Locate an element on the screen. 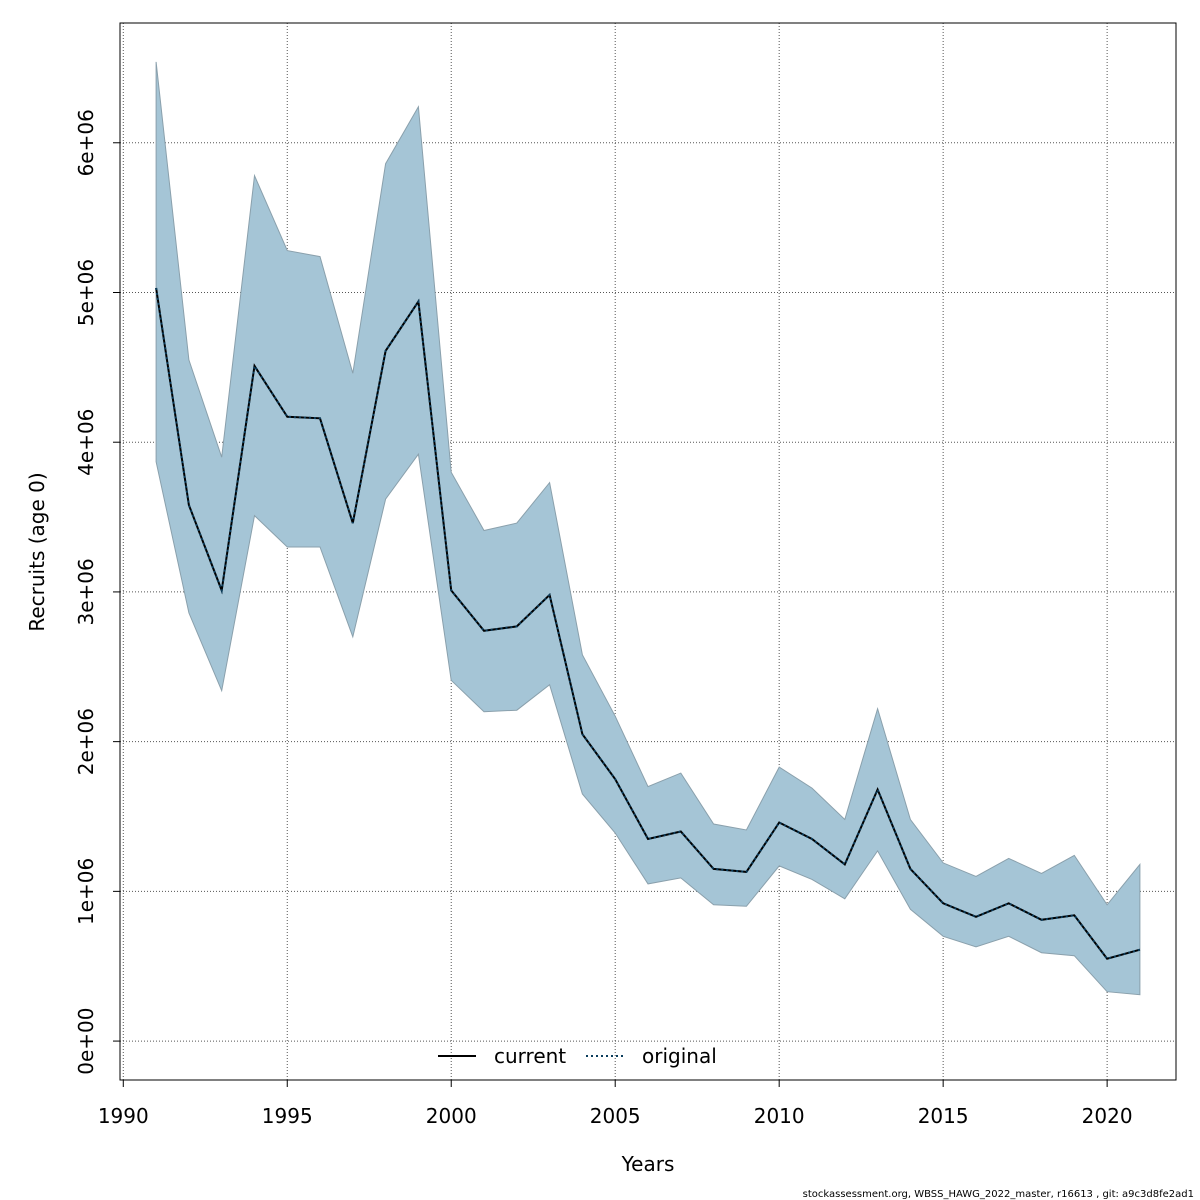  legend-current-label: current is located at coordinates (530, 1056).